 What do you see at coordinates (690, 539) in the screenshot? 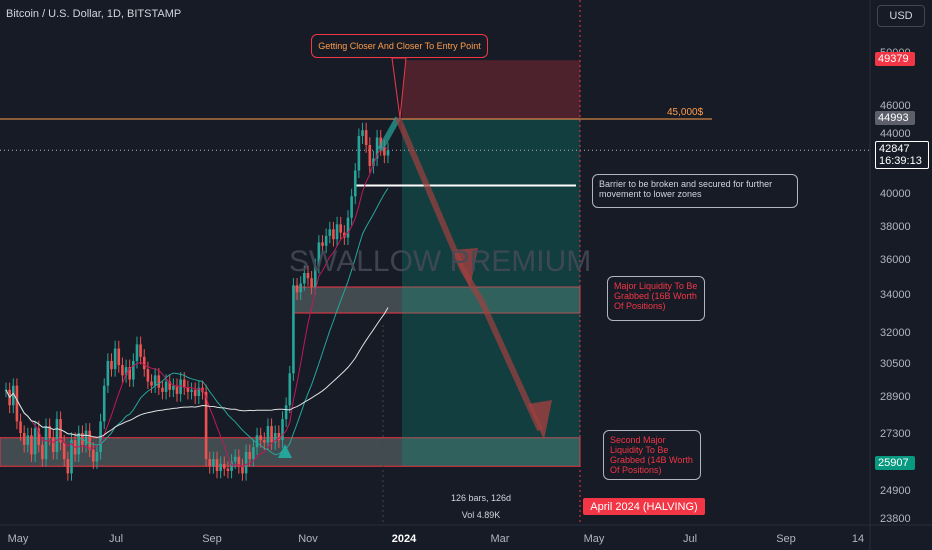
I see `x-tick-label: Jul` at bounding box center [690, 539].